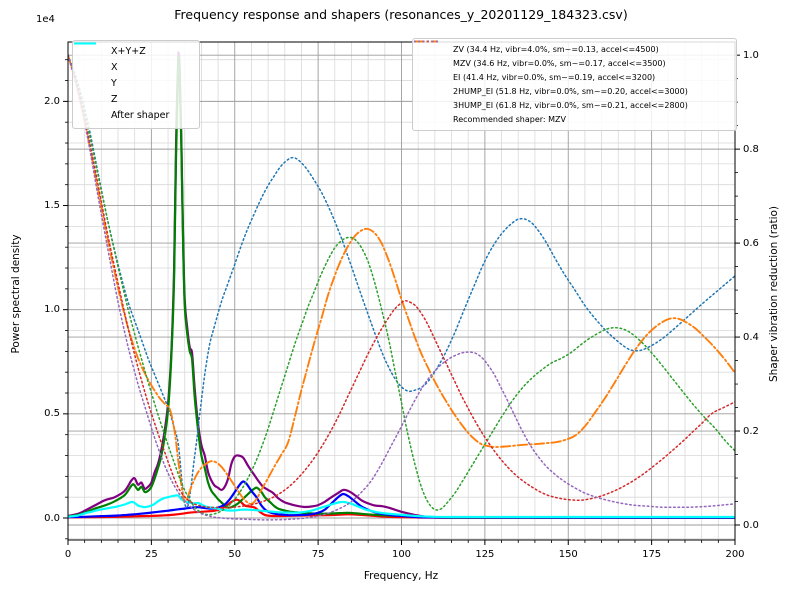 The height and width of the screenshot is (600, 800). I want to click on legend-psd-label: X+Y+Z, so click(128, 52).